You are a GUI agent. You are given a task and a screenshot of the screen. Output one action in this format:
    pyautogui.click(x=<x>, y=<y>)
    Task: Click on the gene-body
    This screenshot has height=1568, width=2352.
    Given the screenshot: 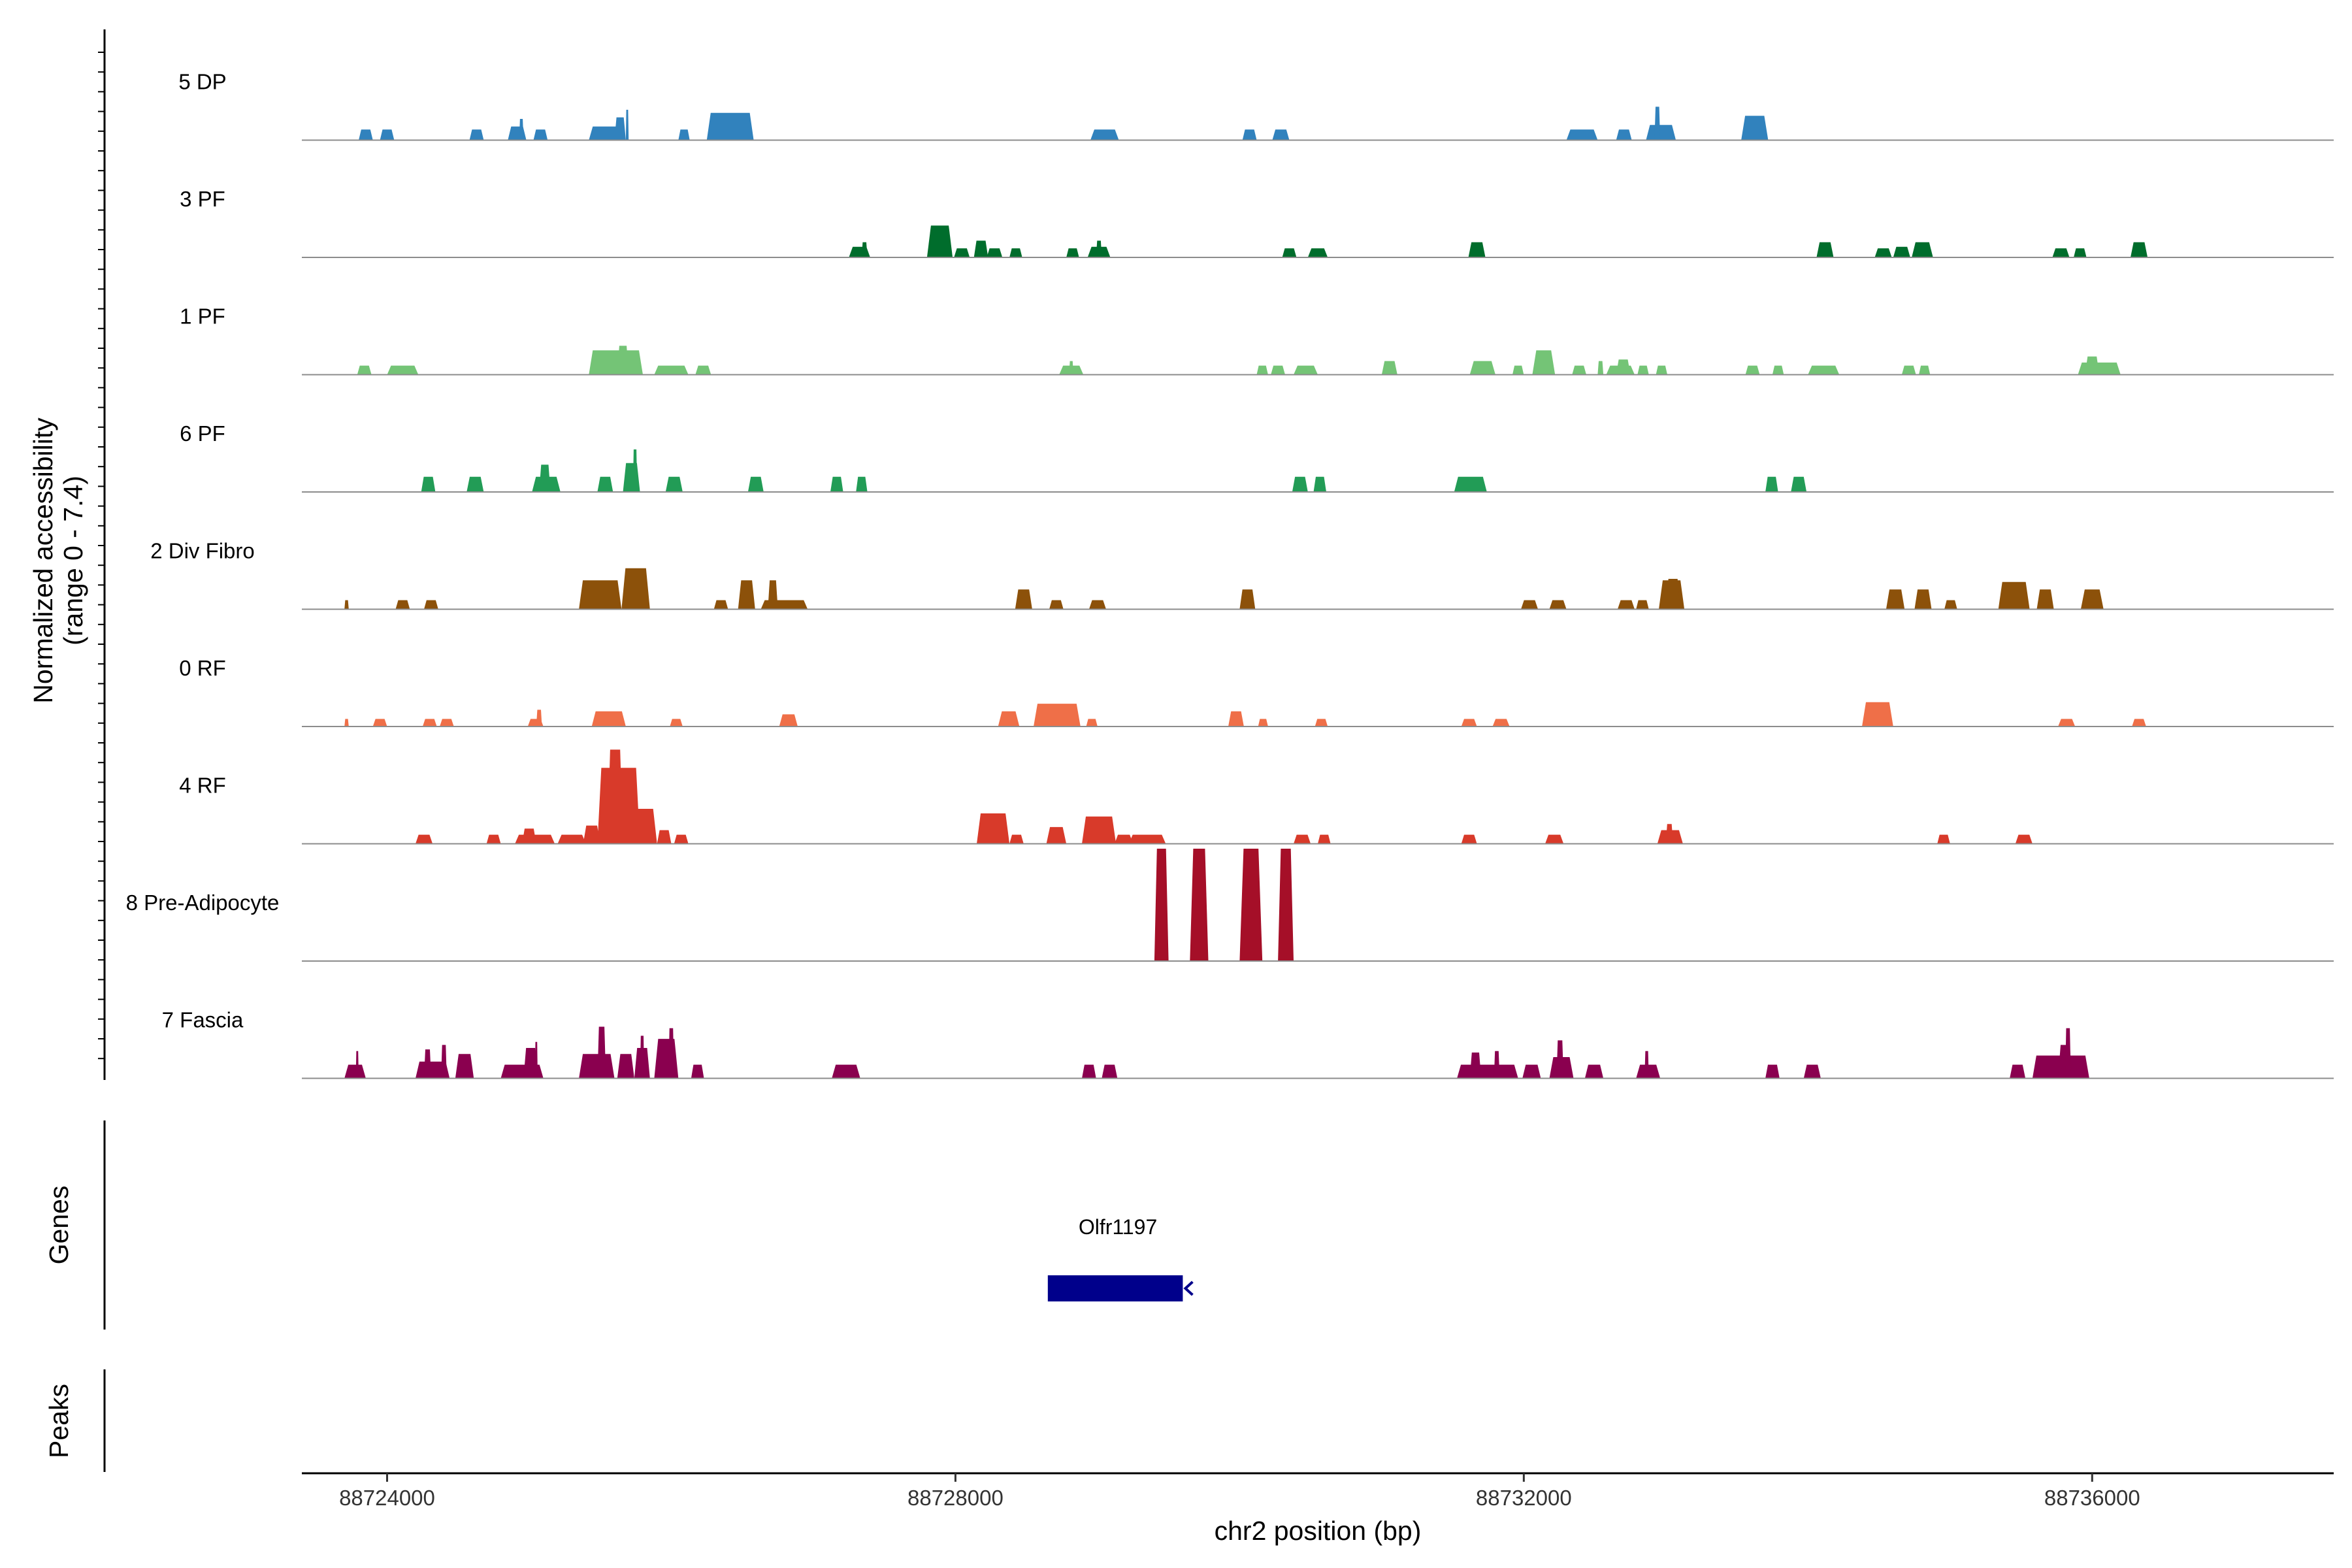 What is the action you would take?
    pyautogui.click(x=1115, y=1288)
    